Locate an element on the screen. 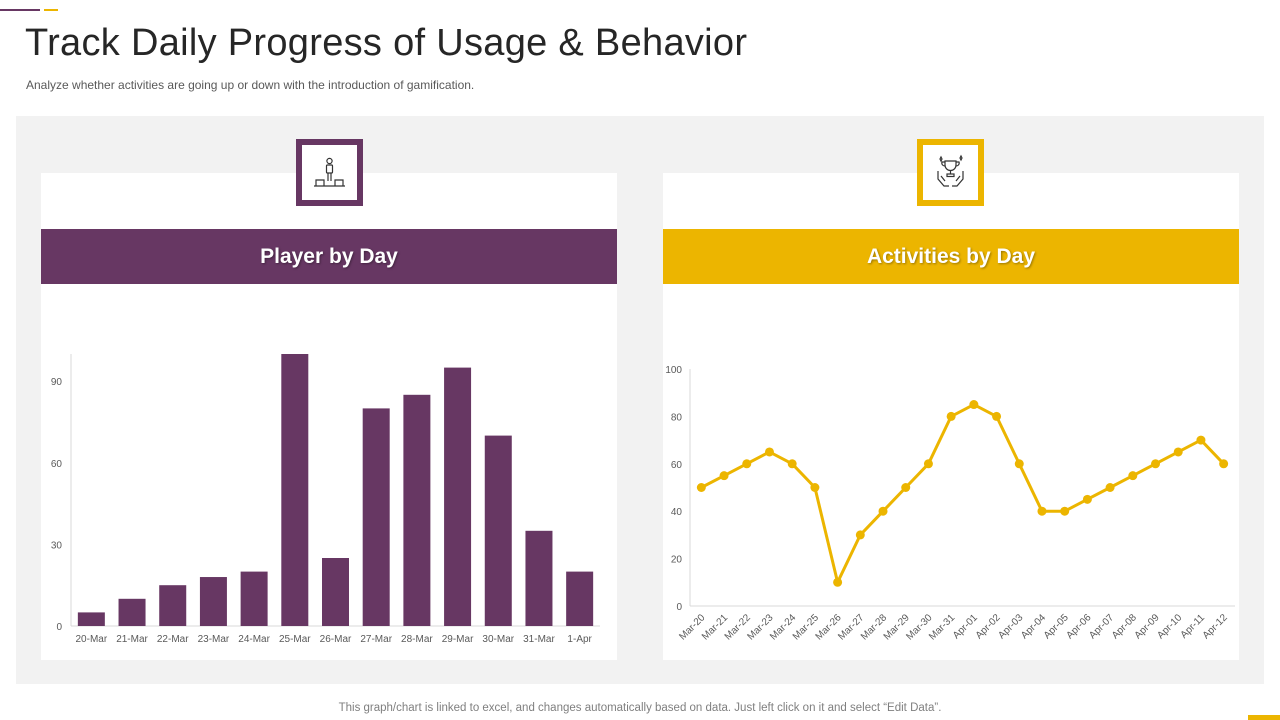 The height and width of the screenshot is (720, 1280). bar-x-tick-label: 29-Mar is located at coordinates (458, 639).